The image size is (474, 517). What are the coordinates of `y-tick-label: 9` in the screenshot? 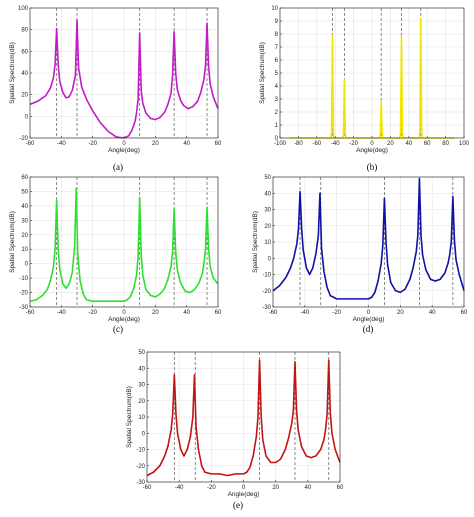 It's located at (277, 22).